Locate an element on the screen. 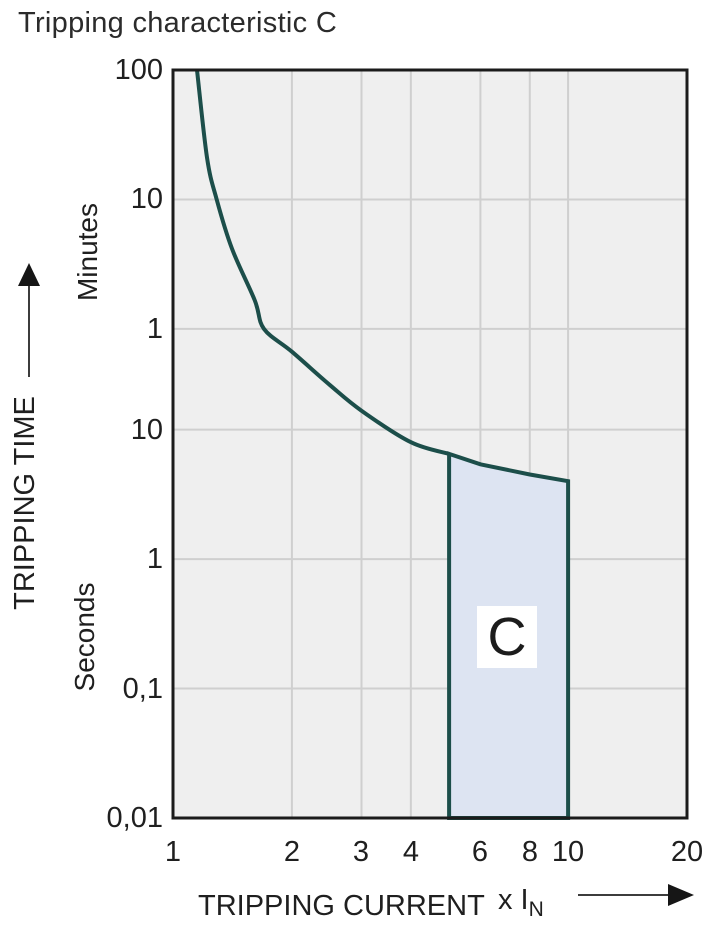  x-tick-label: 2 is located at coordinates (292, 852).